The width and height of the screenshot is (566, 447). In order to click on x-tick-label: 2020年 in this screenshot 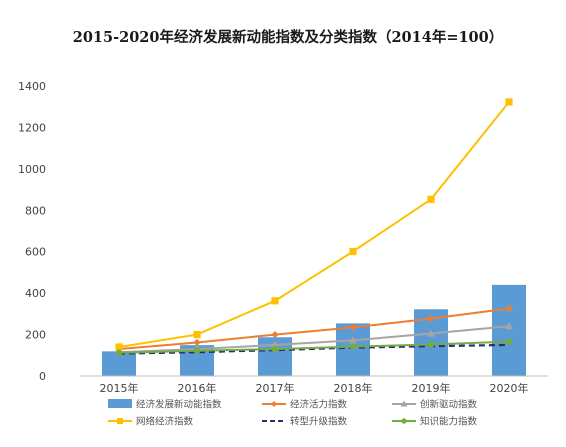, I will do `click(509, 388)`.